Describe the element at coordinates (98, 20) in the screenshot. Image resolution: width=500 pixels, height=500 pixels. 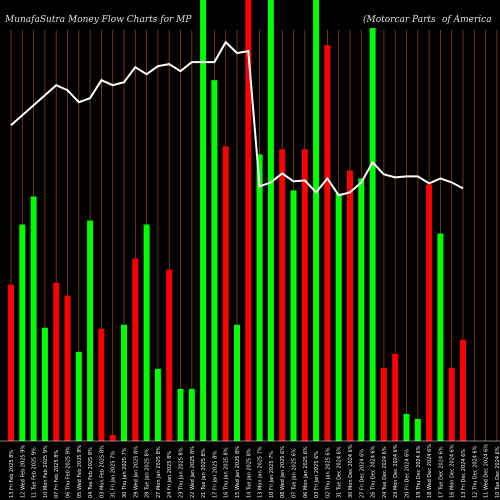
I see `chart-title: MunafaSutra Money Flow Charts for MP` at that location.